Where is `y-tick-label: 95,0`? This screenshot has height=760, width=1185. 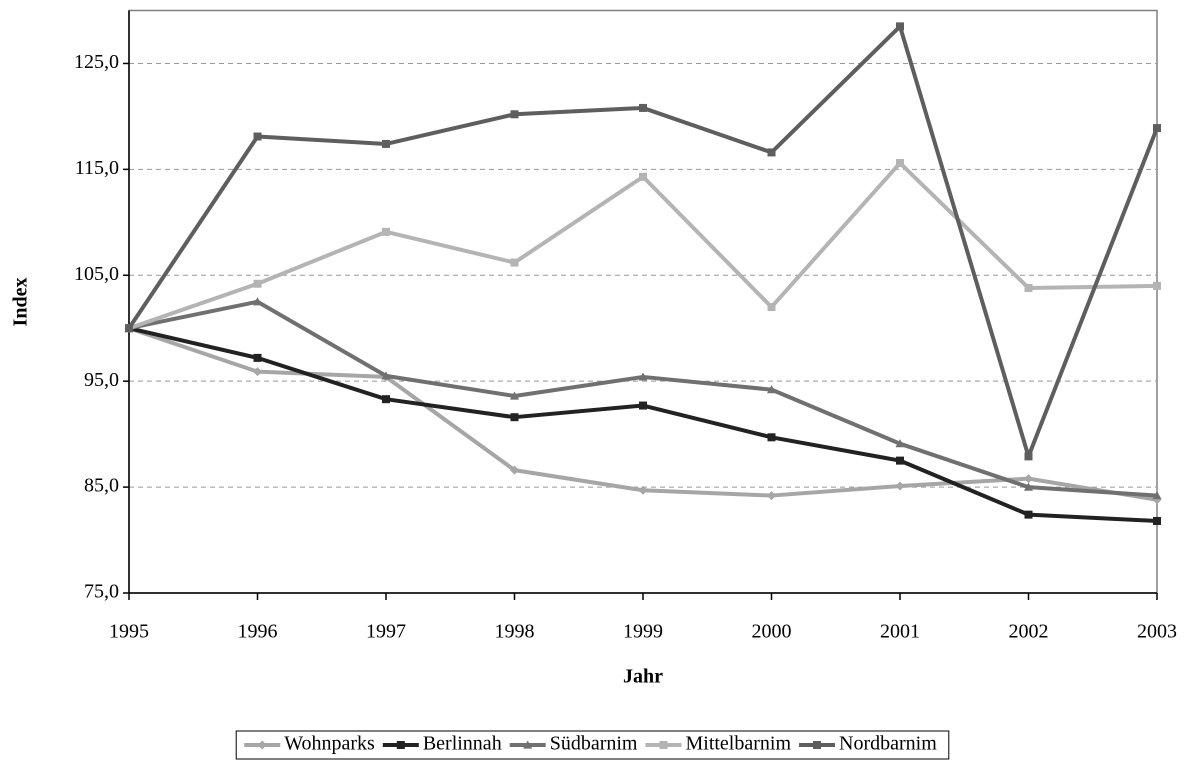
y-tick-label: 95,0 is located at coordinates (101, 380).